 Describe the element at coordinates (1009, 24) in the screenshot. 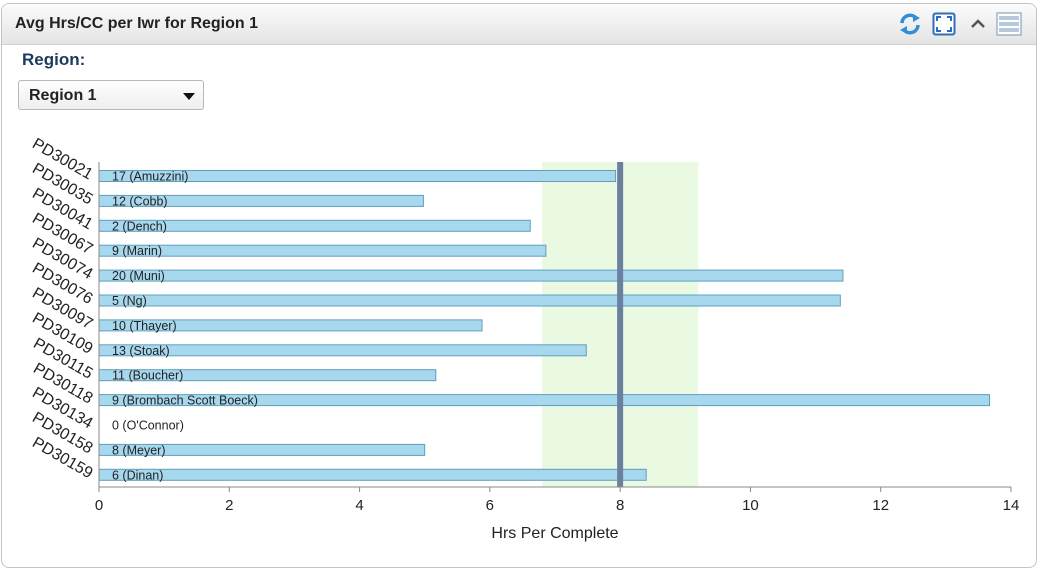

I see `menu-icon` at that location.